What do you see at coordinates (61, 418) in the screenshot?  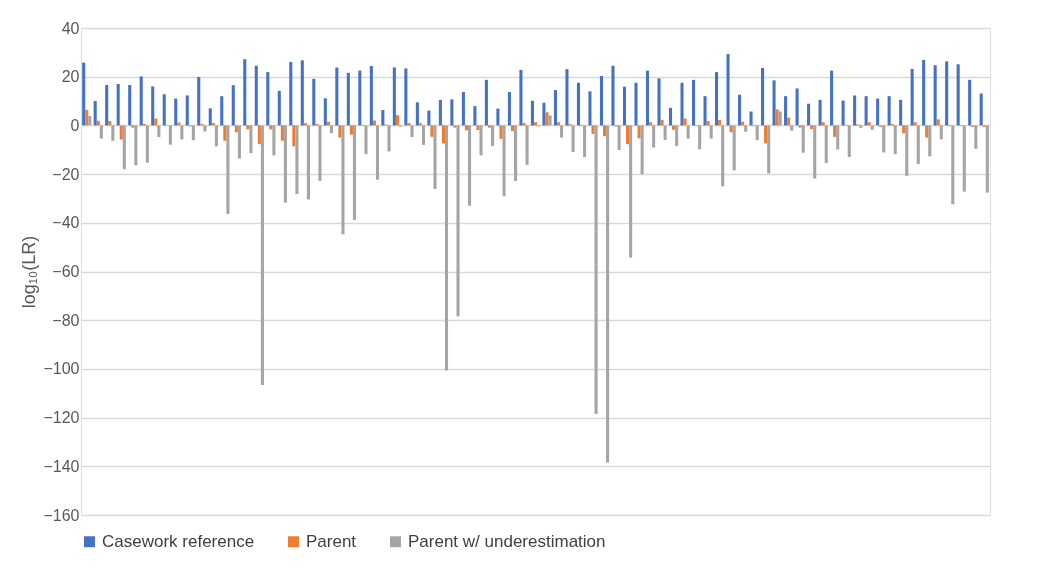 I see `y-tick-label: −120` at bounding box center [61, 418].